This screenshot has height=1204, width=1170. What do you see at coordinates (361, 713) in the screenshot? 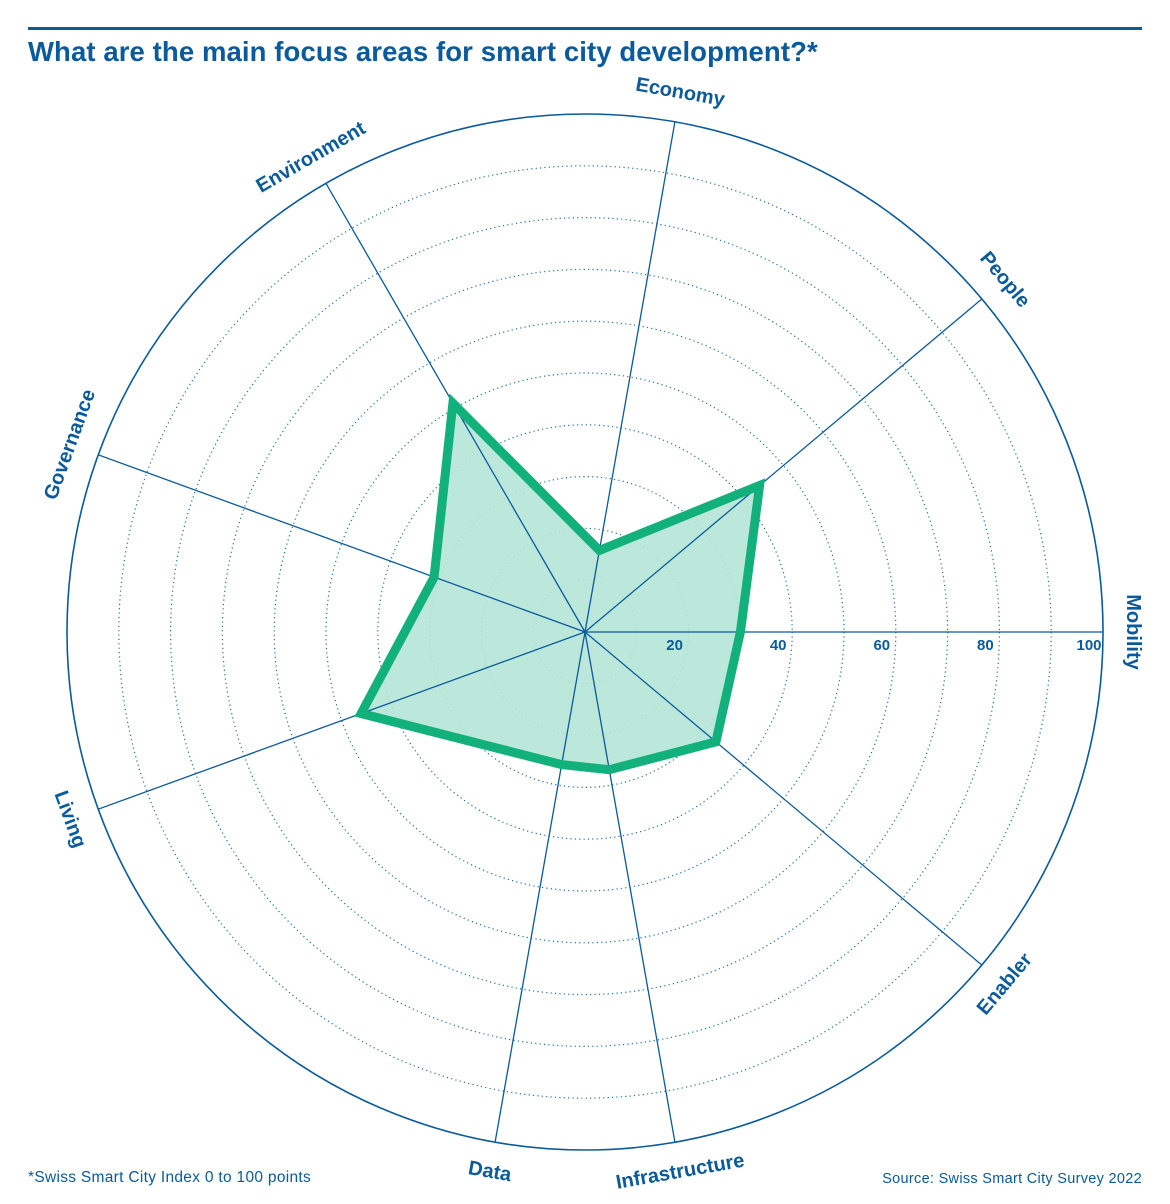
I see `data-point-living` at bounding box center [361, 713].